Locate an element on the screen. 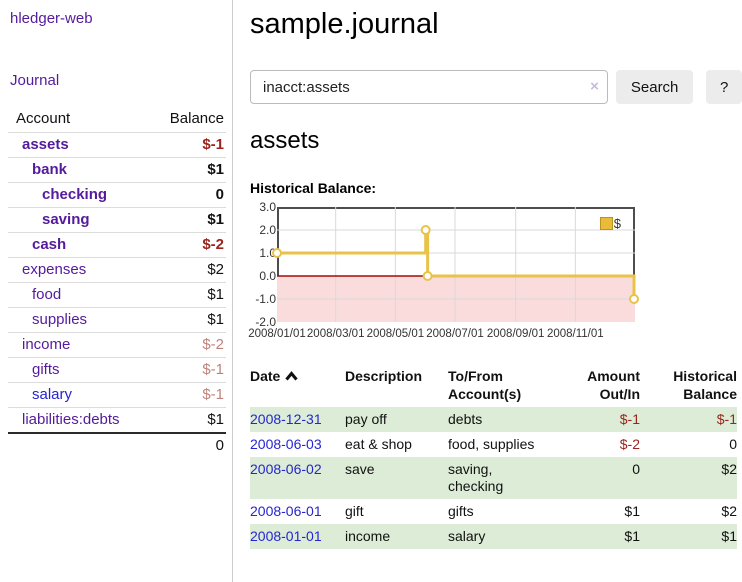 The width and height of the screenshot is (742, 582). account-row: food $1 is located at coordinates (117, 295).